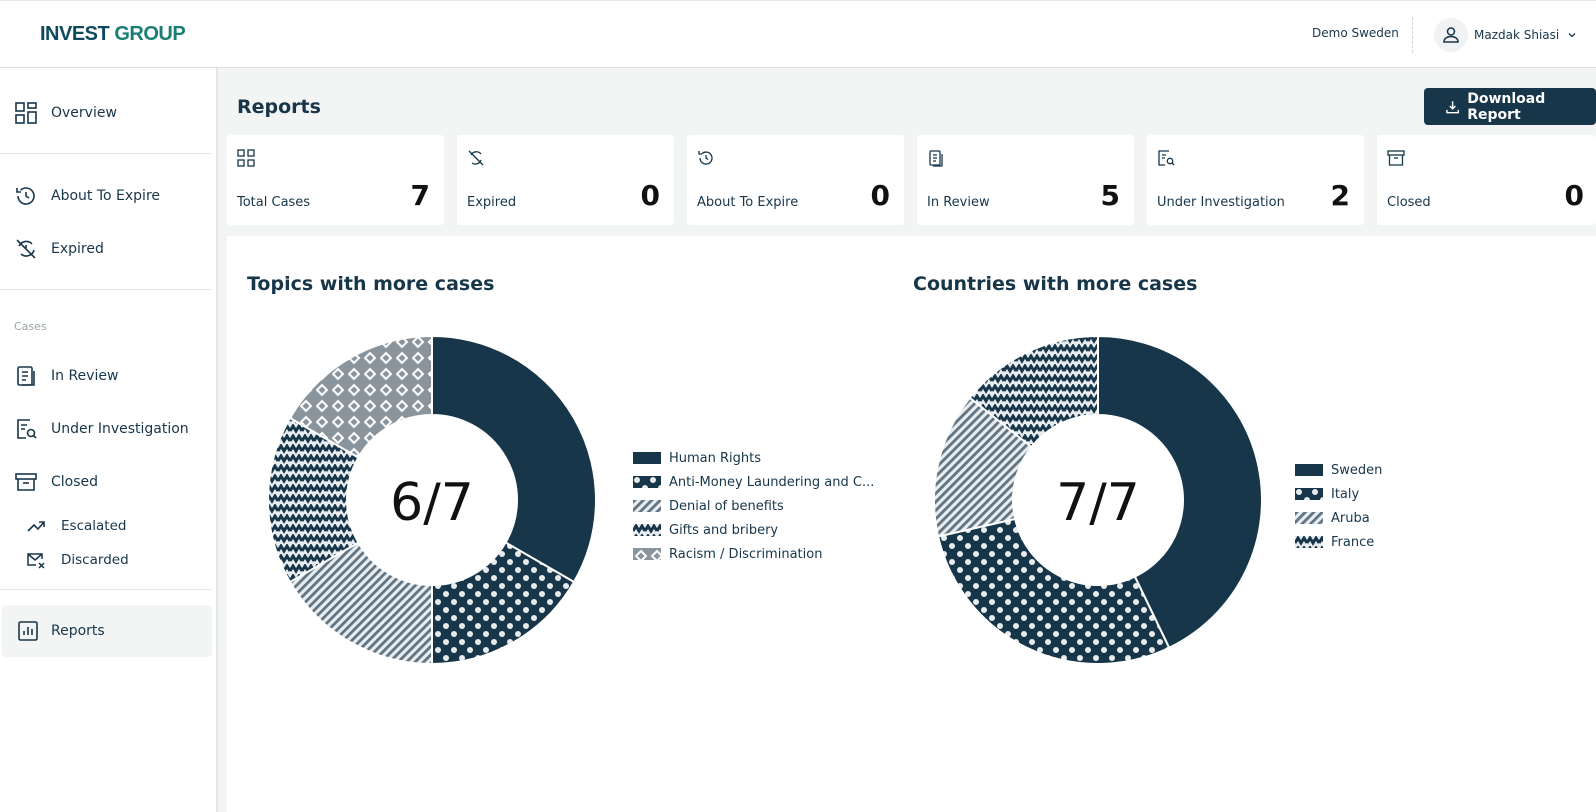 Image resolution: width=1596 pixels, height=812 pixels. I want to click on topics-donut-chart: 6/7, so click(432, 500).